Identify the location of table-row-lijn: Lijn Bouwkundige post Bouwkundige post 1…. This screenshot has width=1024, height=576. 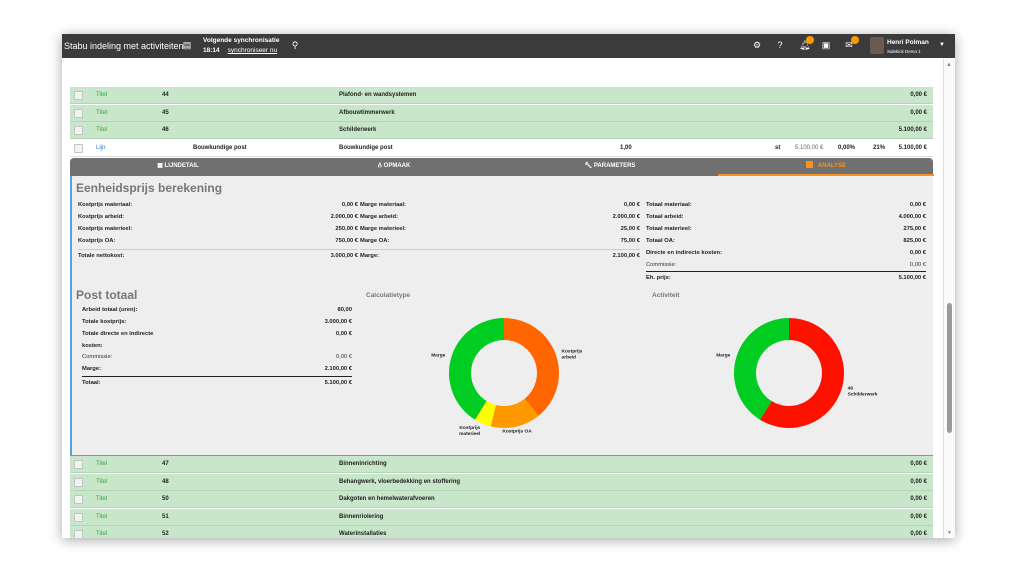
(501, 148).